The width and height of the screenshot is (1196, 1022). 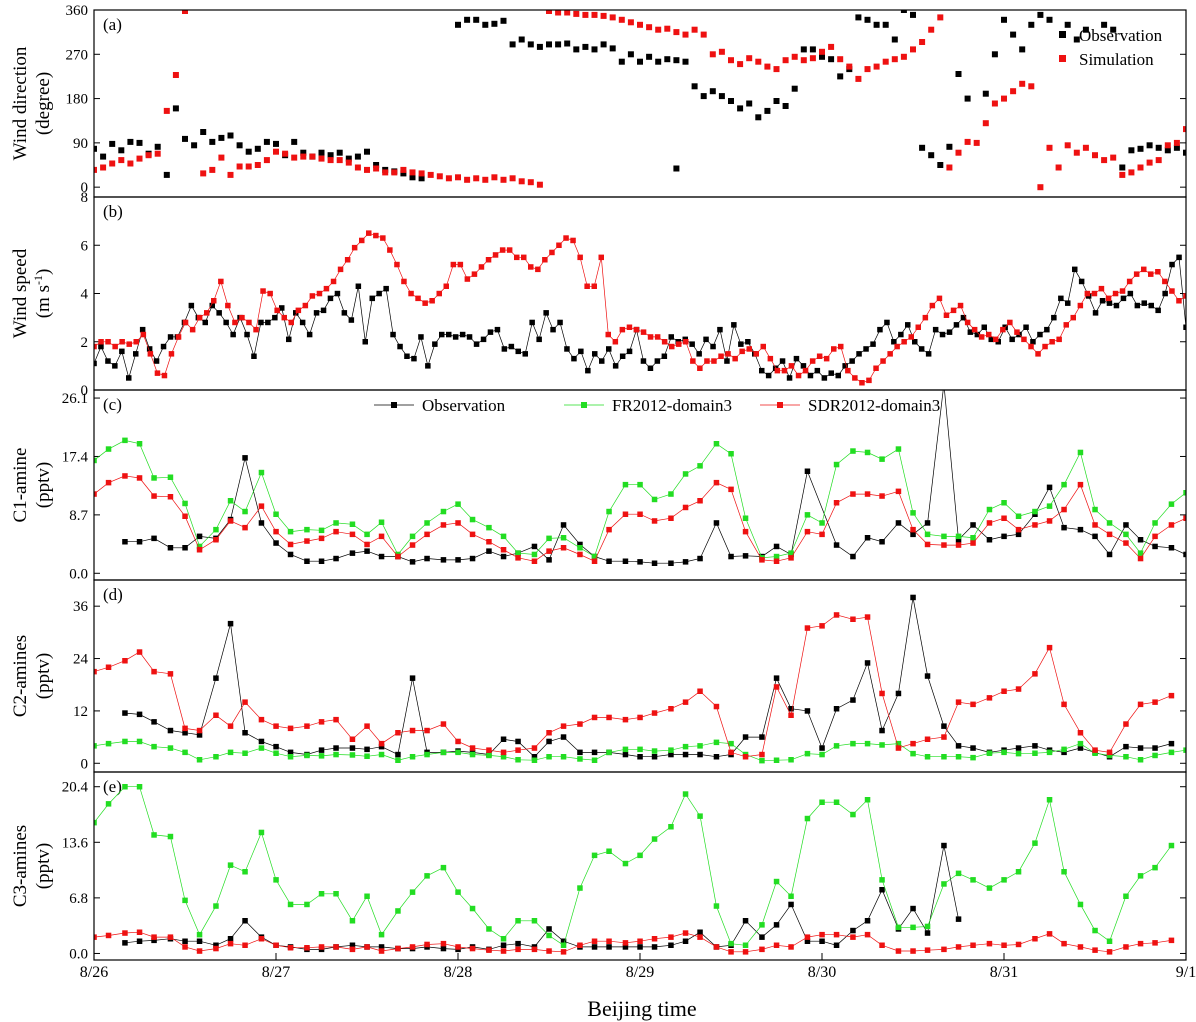 What do you see at coordinates (43, 301) in the screenshot?
I see `unit-part: (m s` at bounding box center [43, 301].